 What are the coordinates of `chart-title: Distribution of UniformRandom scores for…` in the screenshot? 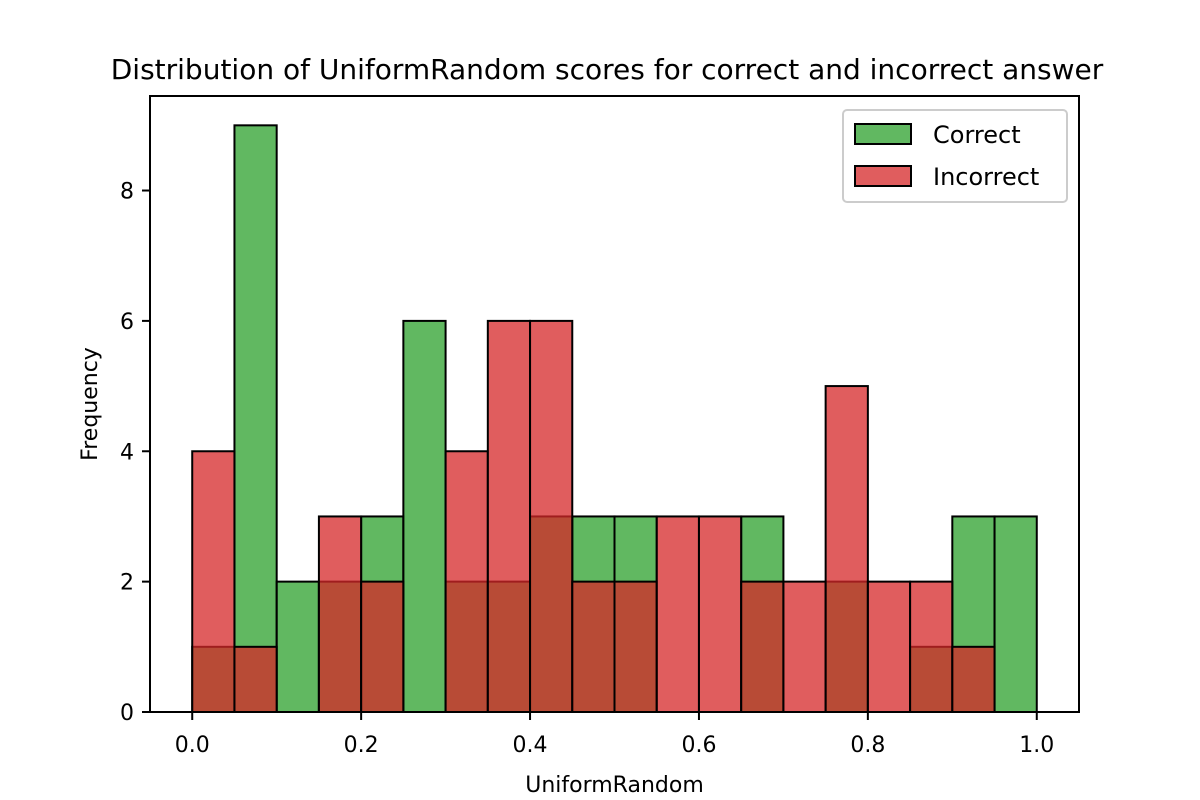 It's located at (607, 69).